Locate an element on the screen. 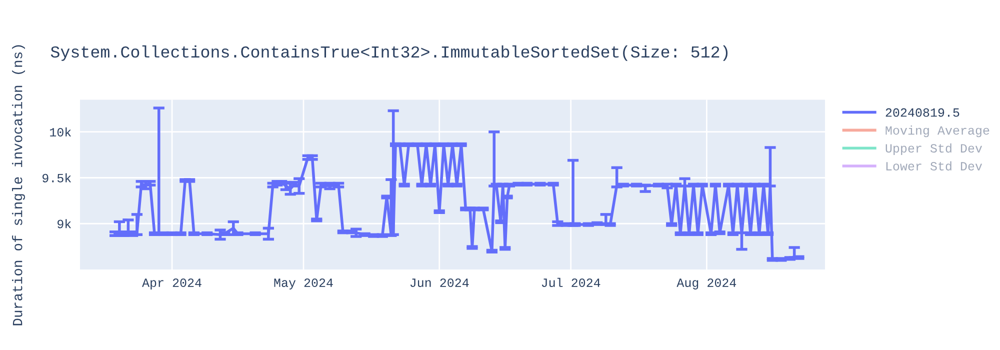 Image resolution: width=1000 pixels, height=350 pixels. x-tick-label: Apr 2024 is located at coordinates (172, 284).